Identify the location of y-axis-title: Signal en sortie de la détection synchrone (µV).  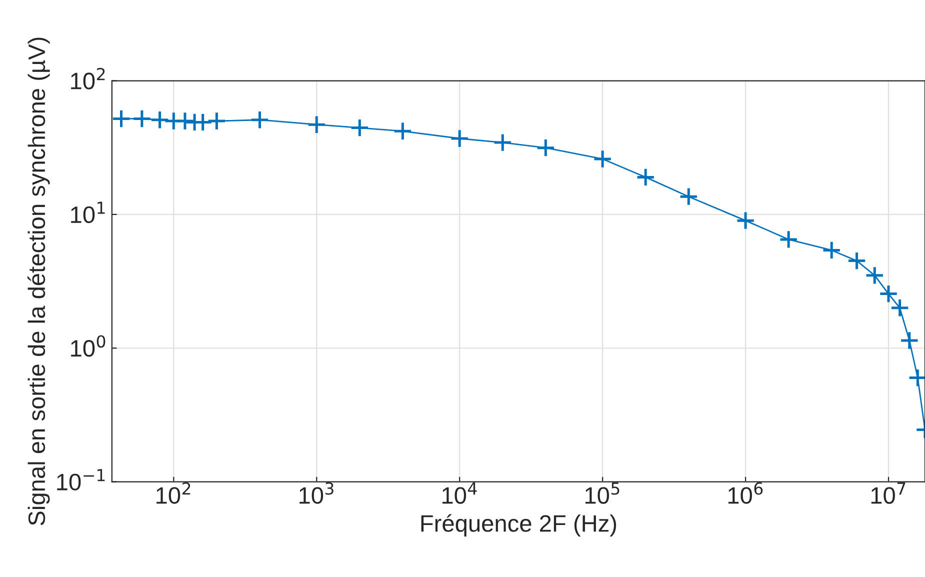
(39, 282).